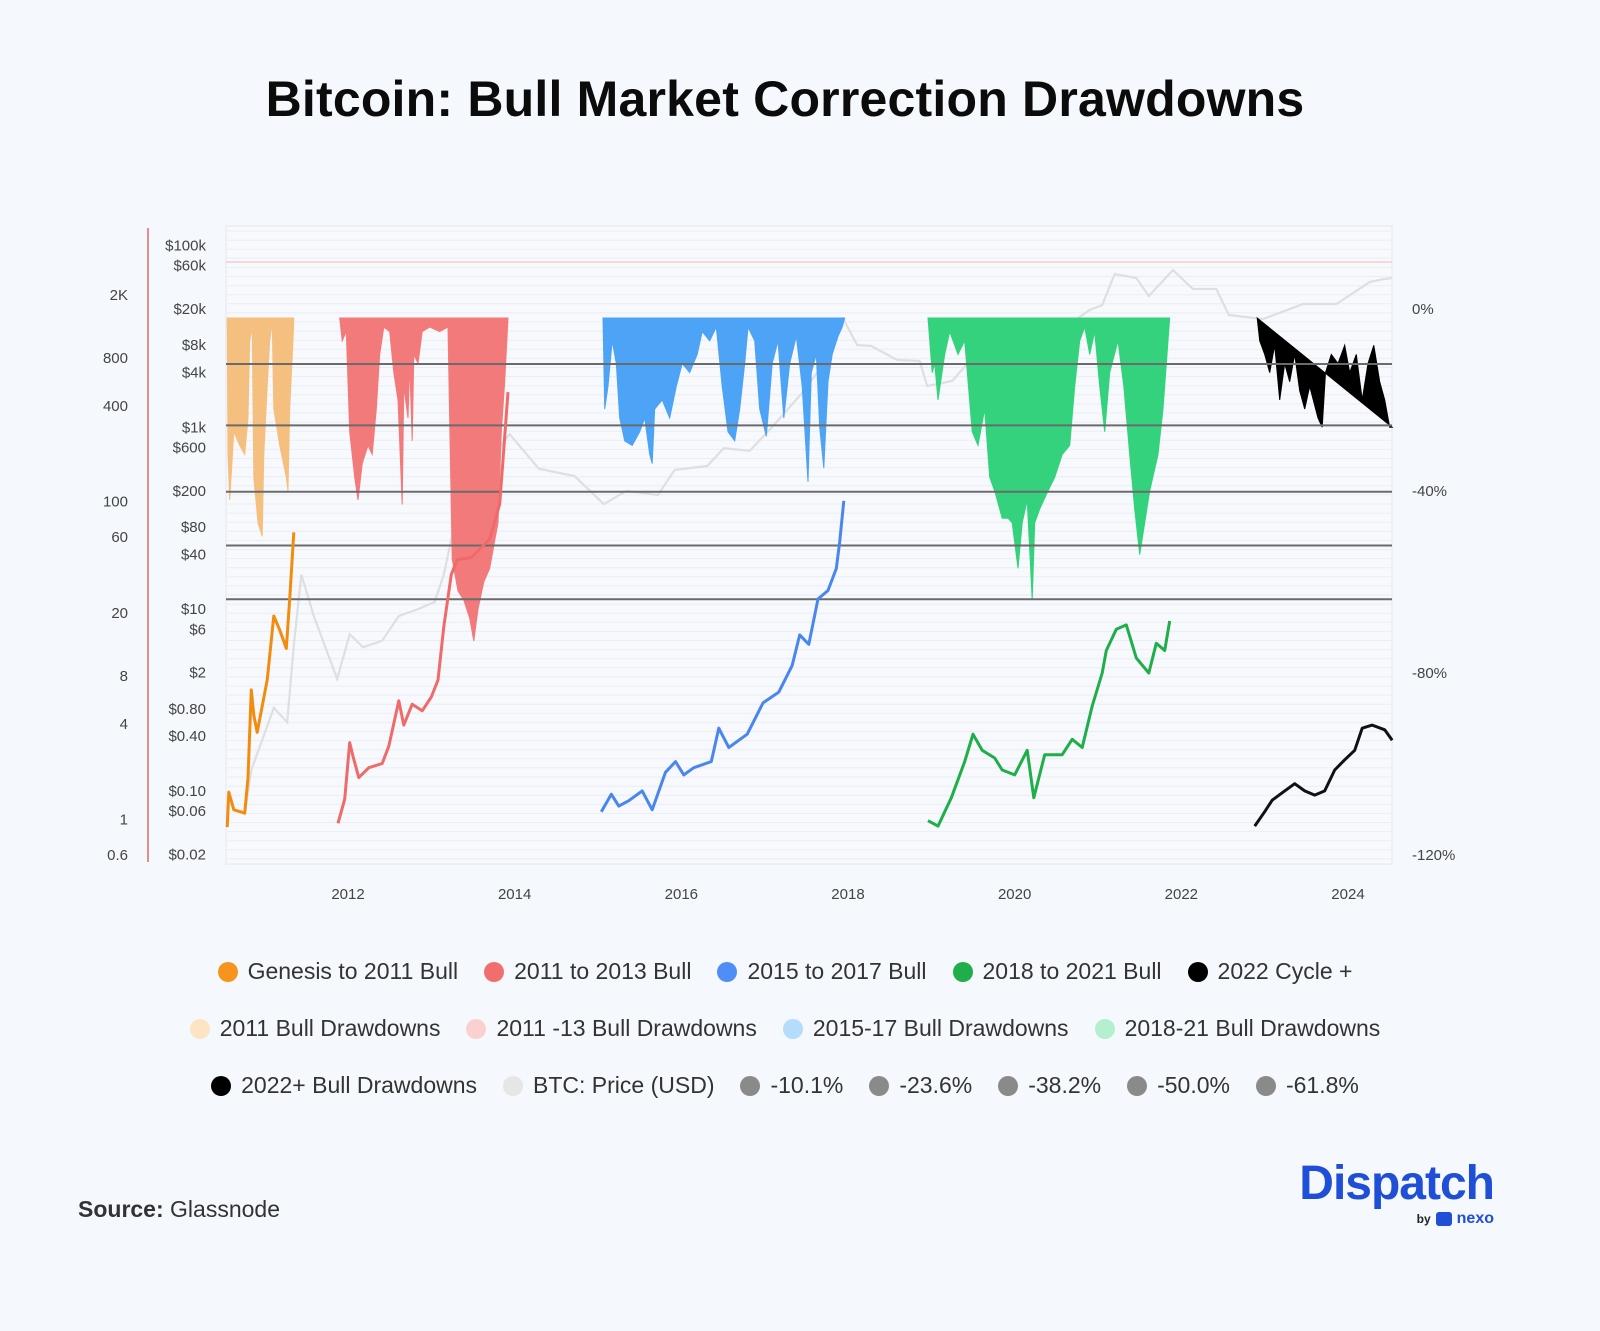 Image resolution: width=1600 pixels, height=1331 pixels. I want to click on price-tick-label: $40, so click(193, 554).